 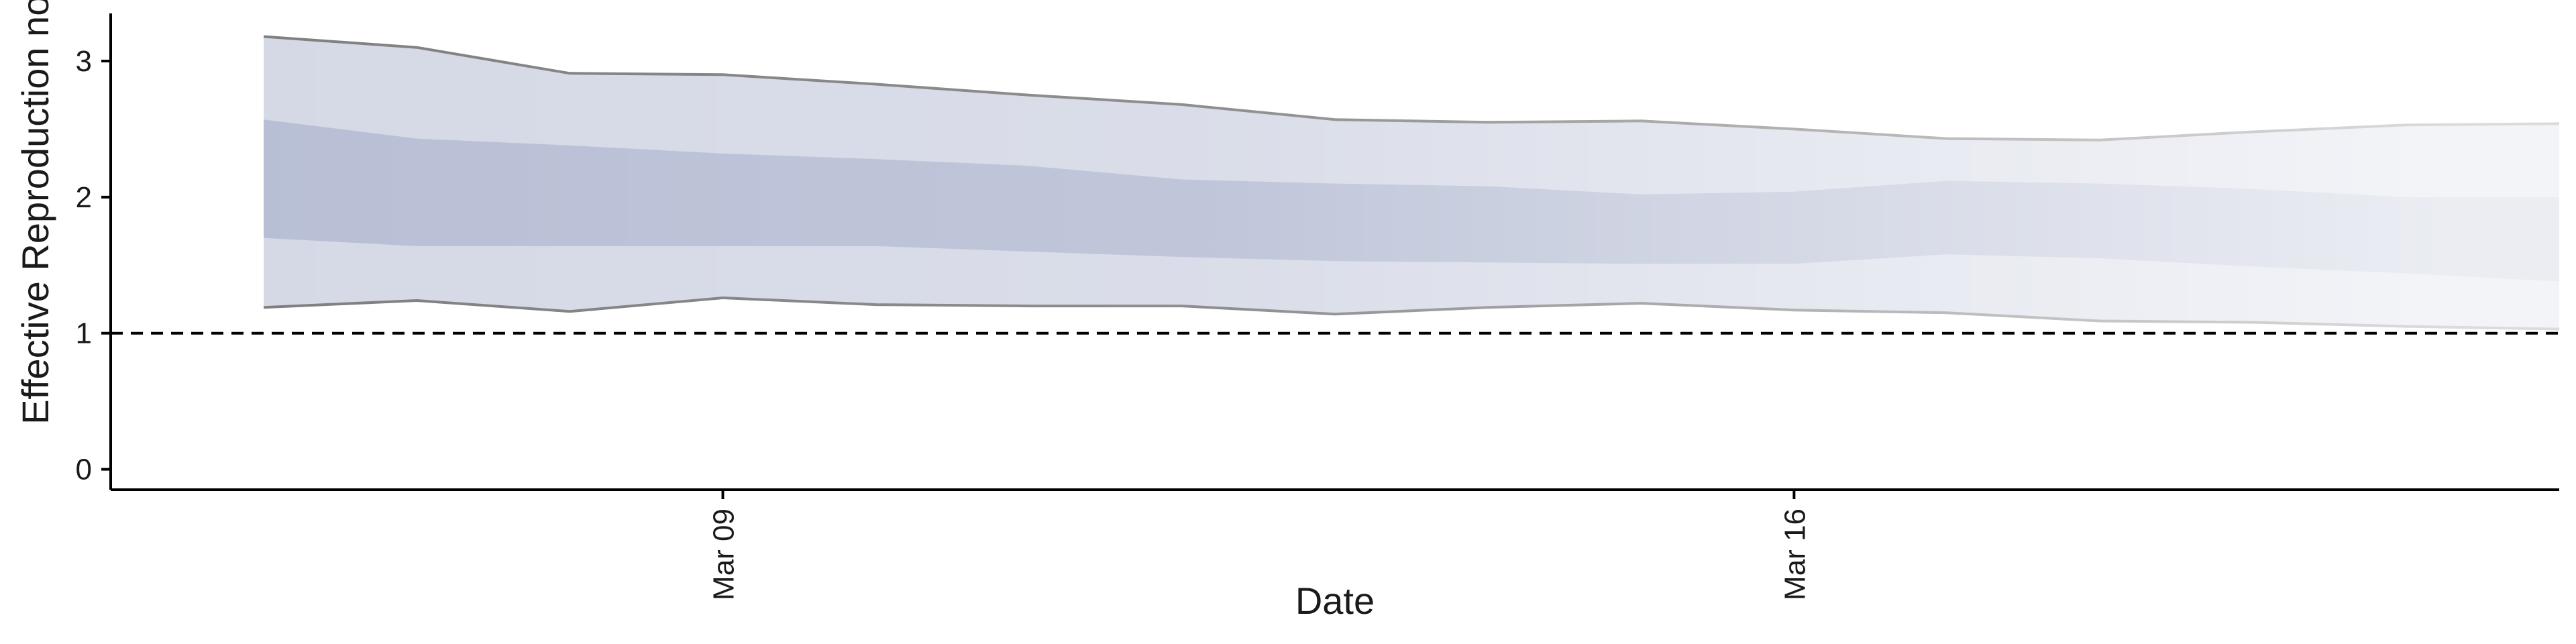 I want to click on x-axis-title: Date, so click(x=1335, y=601).